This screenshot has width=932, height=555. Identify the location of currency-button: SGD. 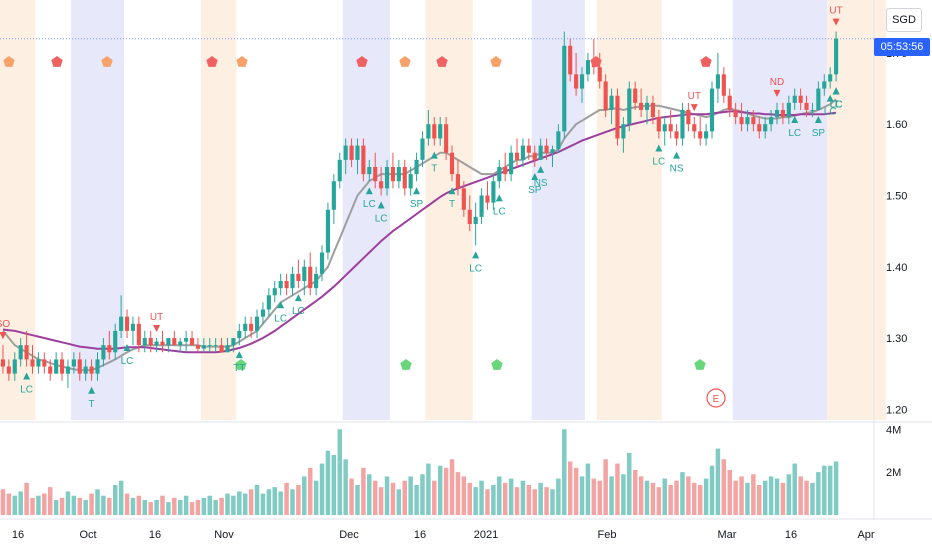
(904, 20).